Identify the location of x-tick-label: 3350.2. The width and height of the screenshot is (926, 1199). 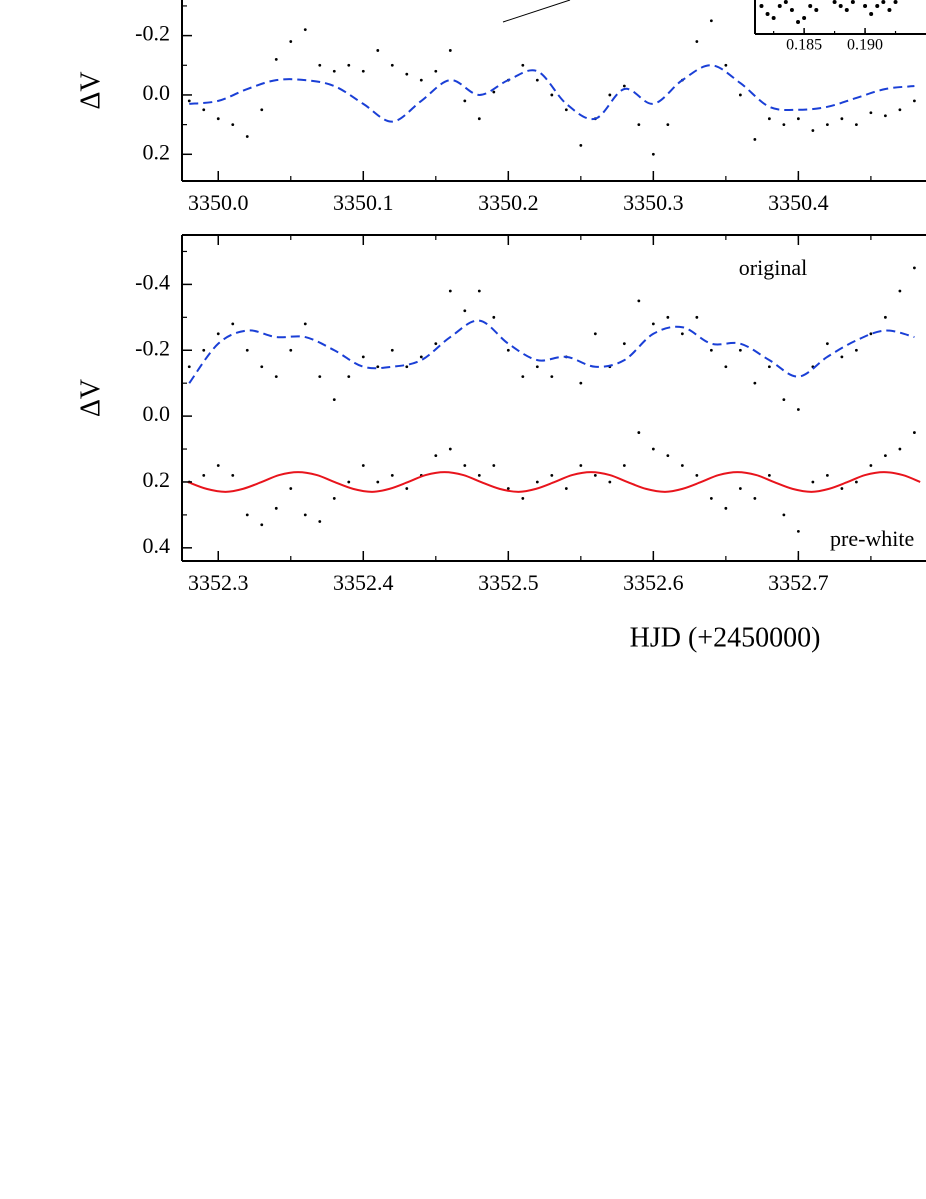
(508, 202).